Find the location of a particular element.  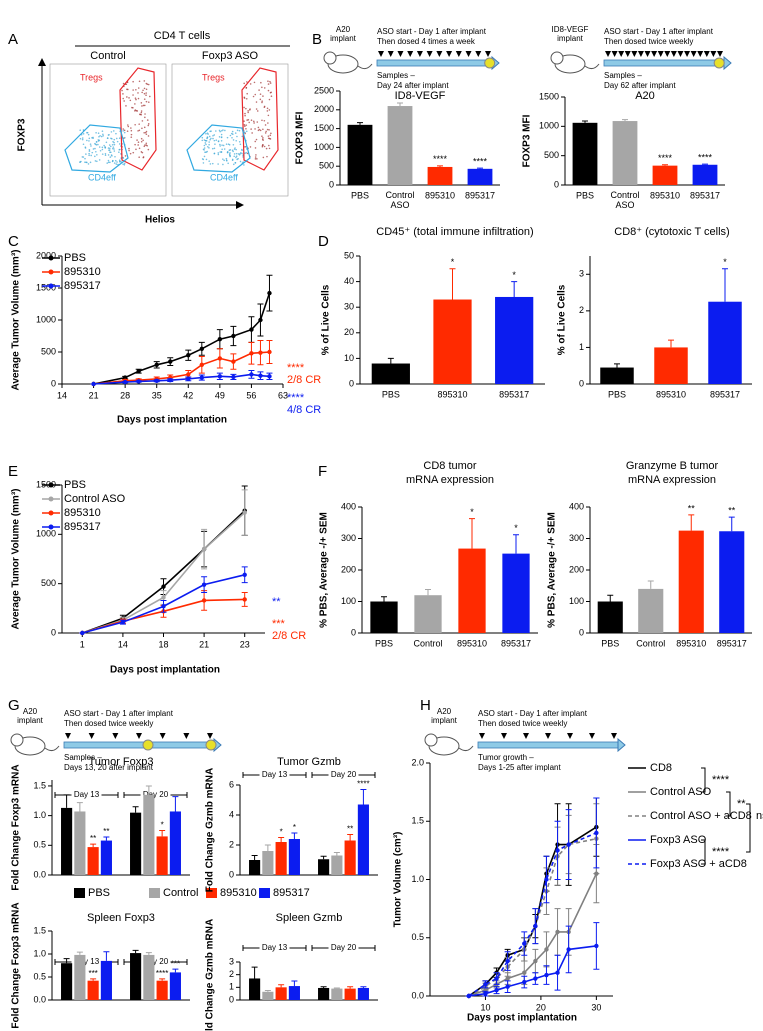

y-tick-label: 0.0 is located at coordinates (39, 874).